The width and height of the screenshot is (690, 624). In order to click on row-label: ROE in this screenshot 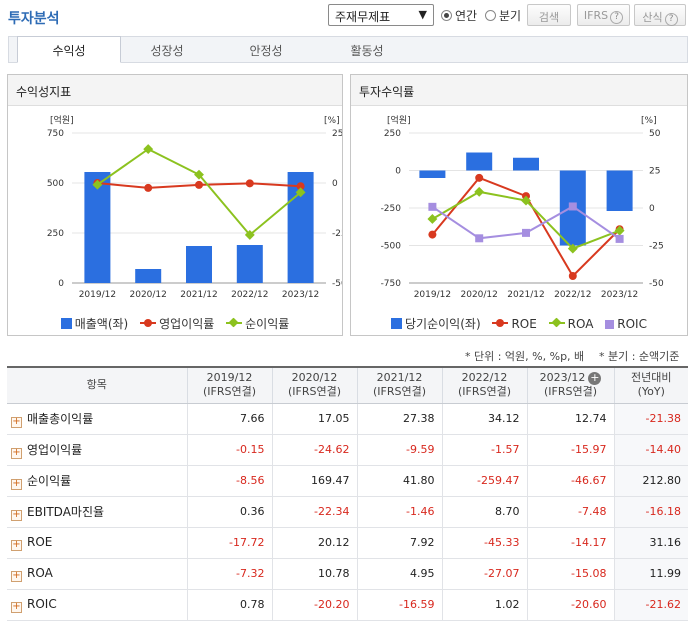, I will do `click(40, 541)`.